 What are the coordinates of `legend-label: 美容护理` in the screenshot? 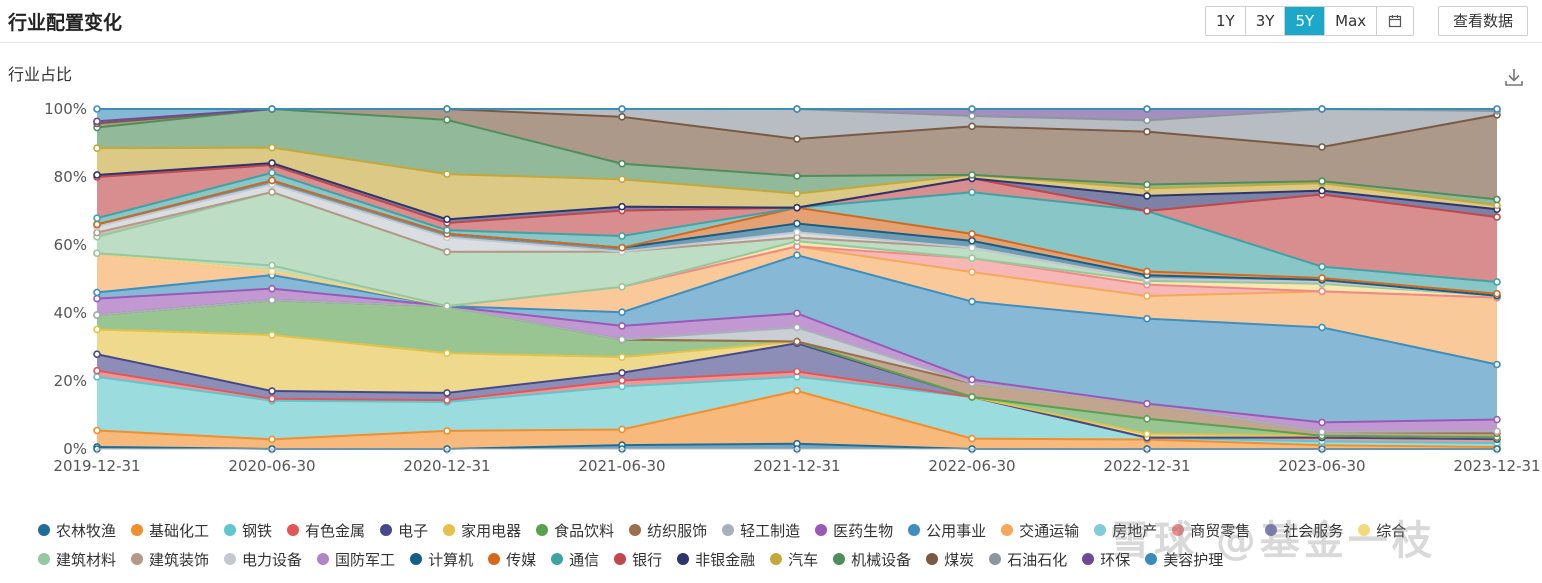 It's located at (1193, 559).